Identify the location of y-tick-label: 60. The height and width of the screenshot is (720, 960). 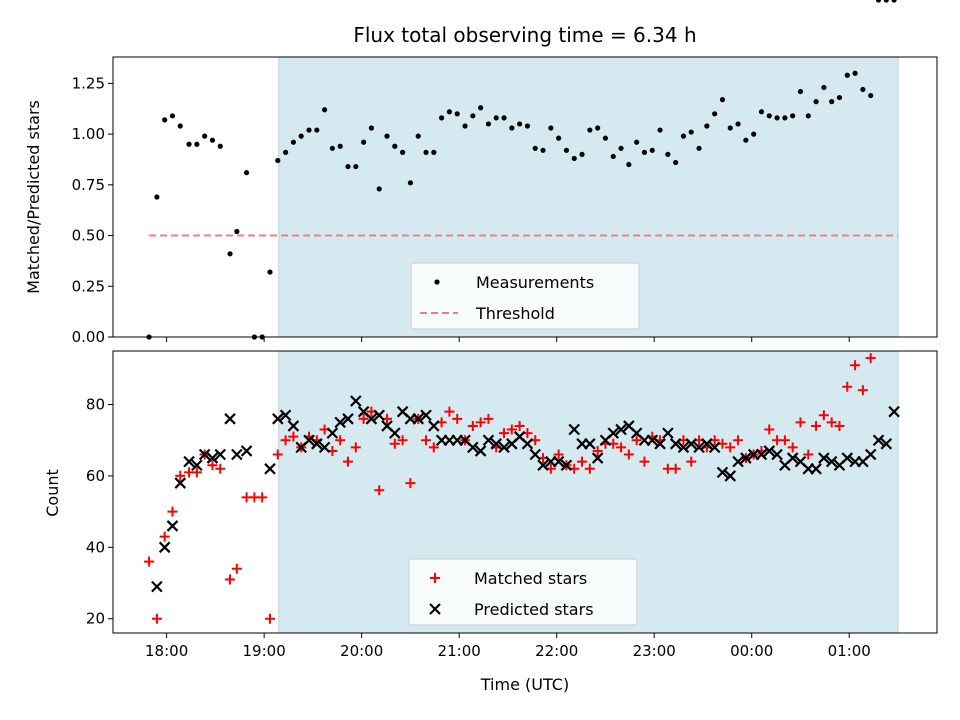
(95, 476).